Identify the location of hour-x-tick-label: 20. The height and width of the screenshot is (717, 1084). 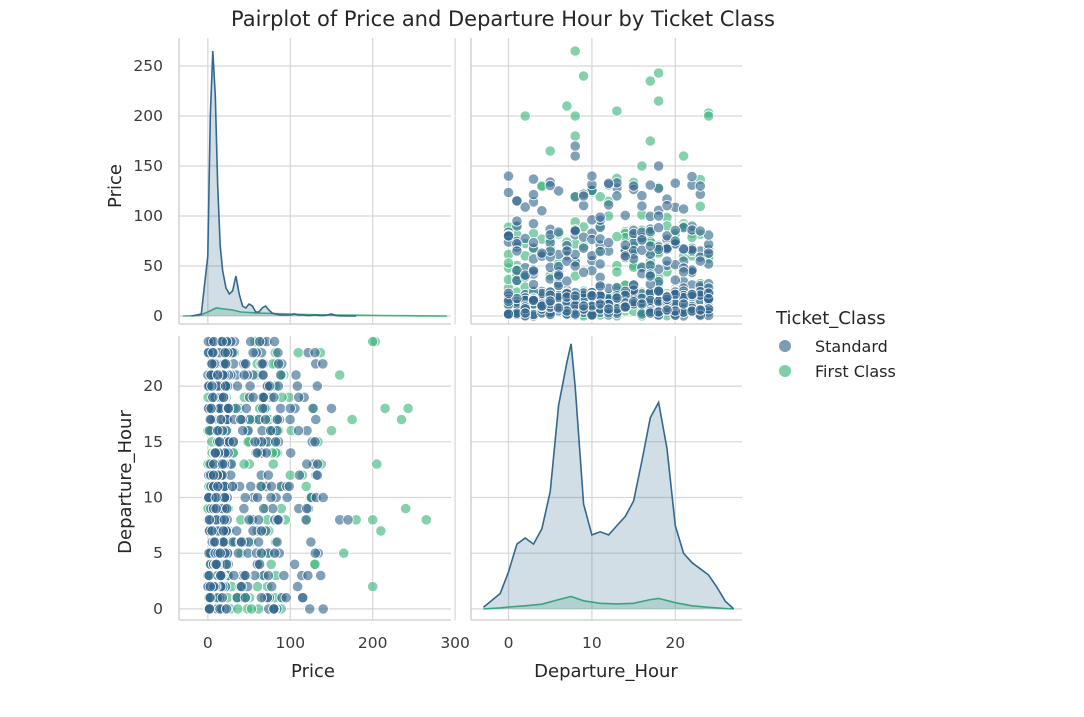
(675, 643).